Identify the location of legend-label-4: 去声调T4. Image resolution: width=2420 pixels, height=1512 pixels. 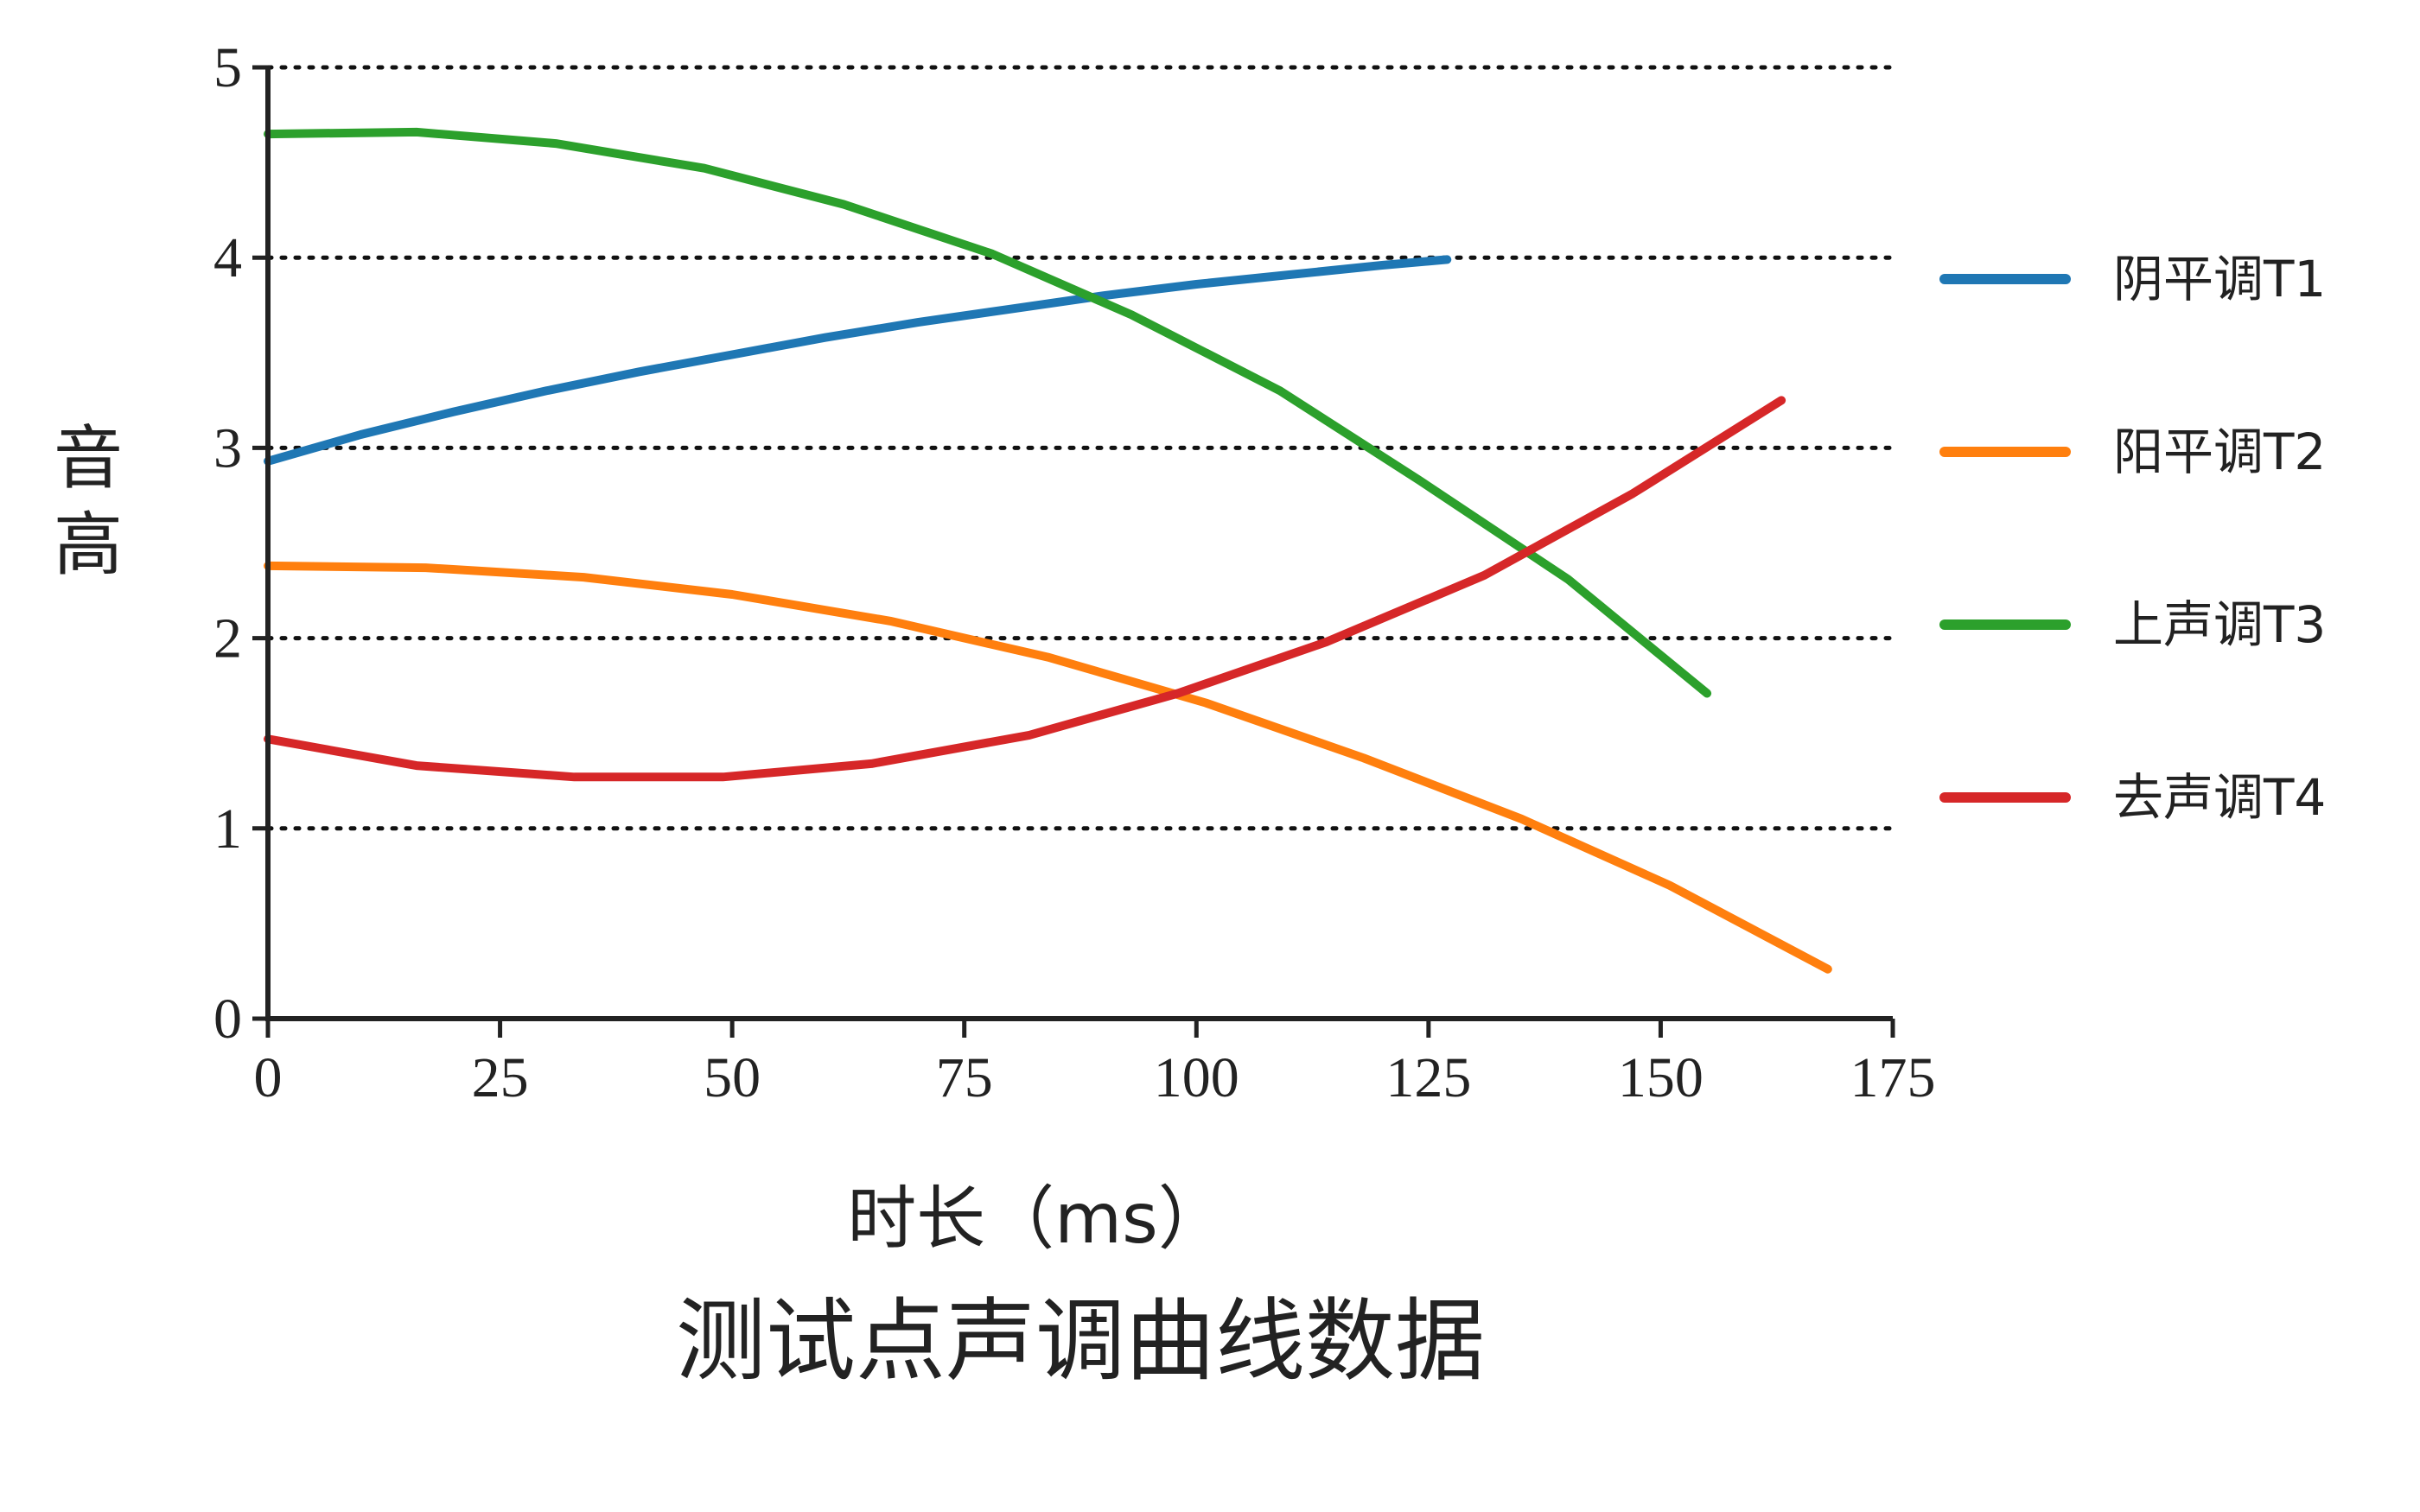
(2219, 797).